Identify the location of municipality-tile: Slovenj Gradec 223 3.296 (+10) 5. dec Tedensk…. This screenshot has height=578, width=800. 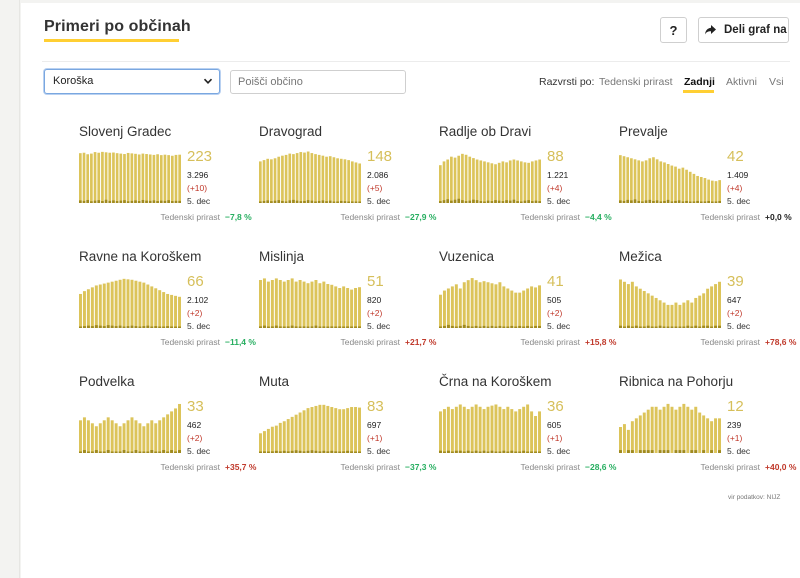
(168, 180).